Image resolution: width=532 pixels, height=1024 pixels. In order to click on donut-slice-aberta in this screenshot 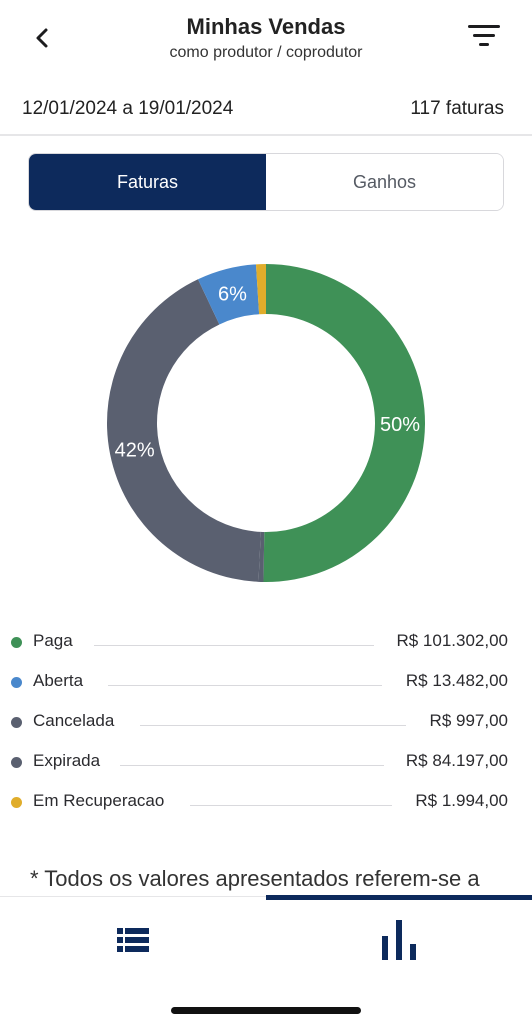, I will do `click(228, 294)`.